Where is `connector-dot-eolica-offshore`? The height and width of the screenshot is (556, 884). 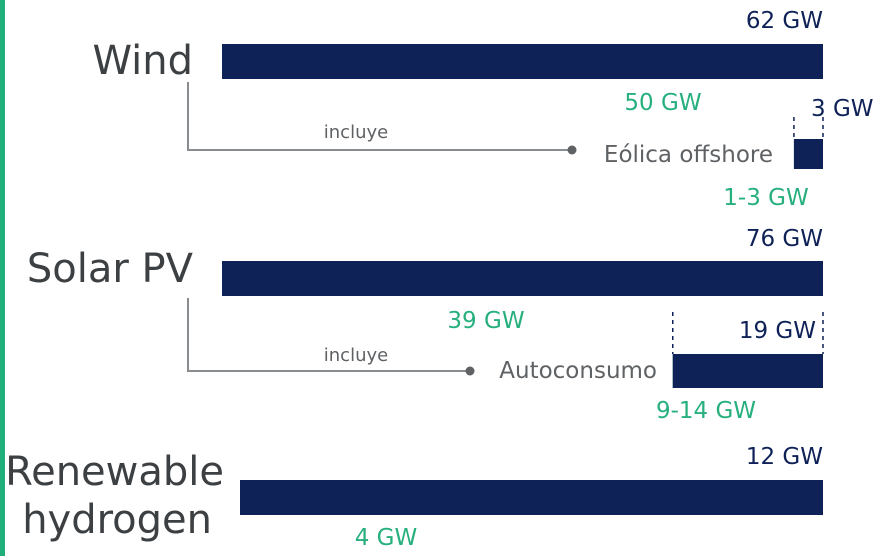 connector-dot-eolica-offshore is located at coordinates (572, 150).